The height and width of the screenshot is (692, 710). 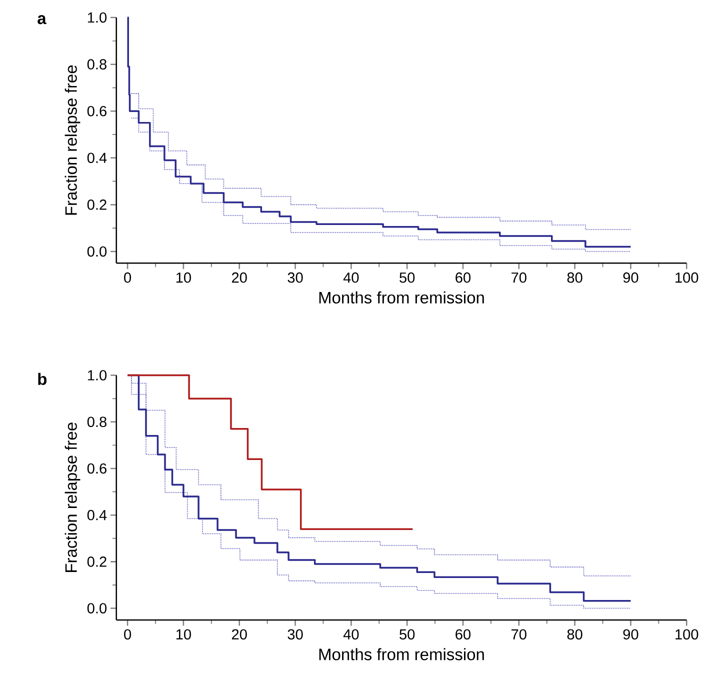 What do you see at coordinates (42, 378) in the screenshot?
I see `chart-title: b` at bounding box center [42, 378].